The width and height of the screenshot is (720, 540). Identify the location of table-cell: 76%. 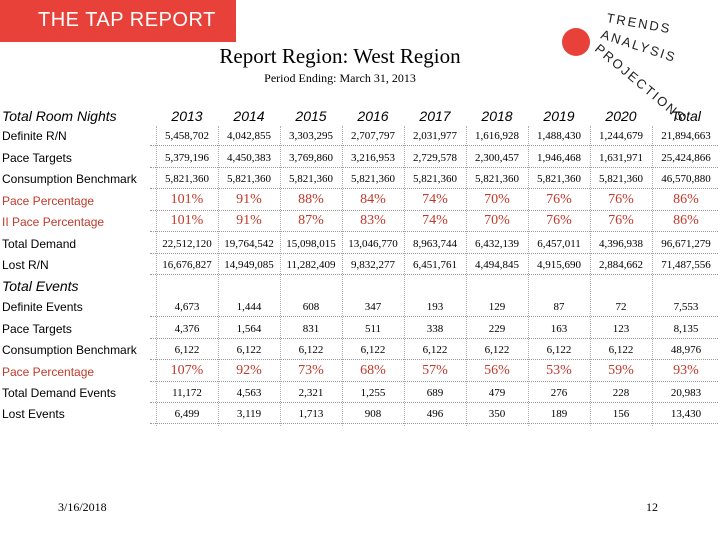
(559, 220).